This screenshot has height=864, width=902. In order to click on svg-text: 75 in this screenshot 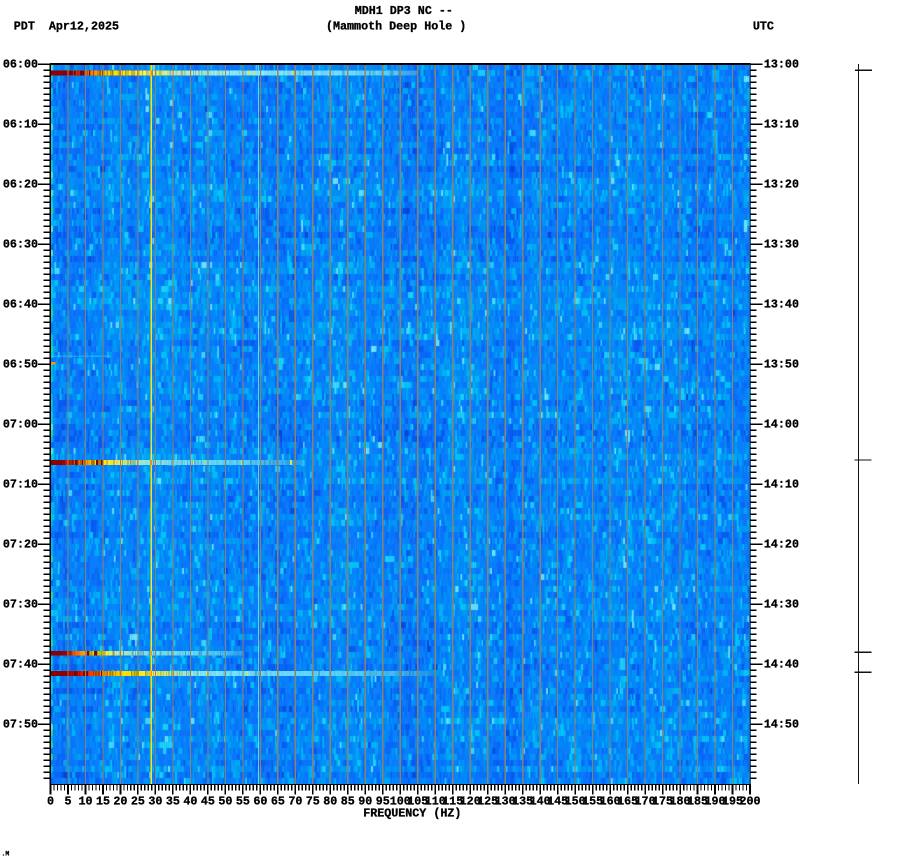, I will do `click(313, 802)`.